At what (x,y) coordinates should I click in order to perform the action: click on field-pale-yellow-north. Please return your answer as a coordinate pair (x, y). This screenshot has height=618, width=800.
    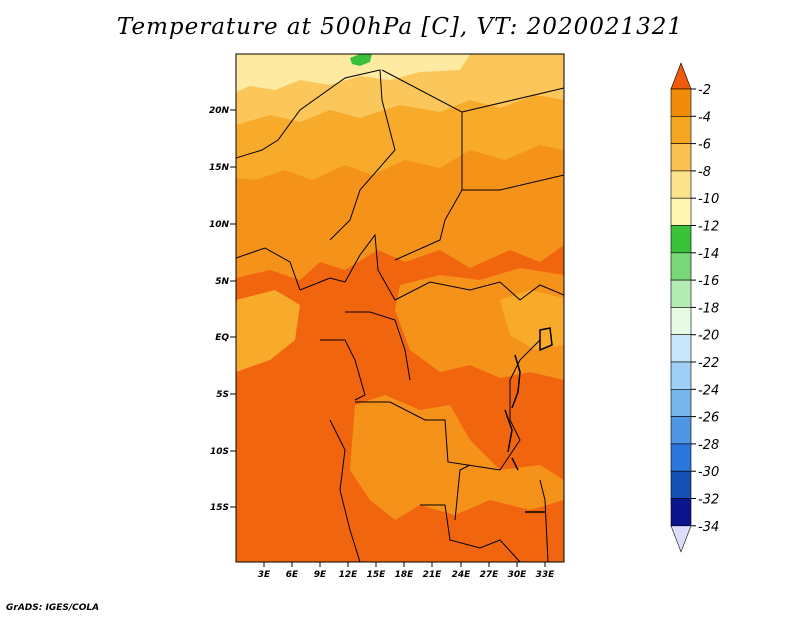
    Looking at the image, I should click on (353, 73).